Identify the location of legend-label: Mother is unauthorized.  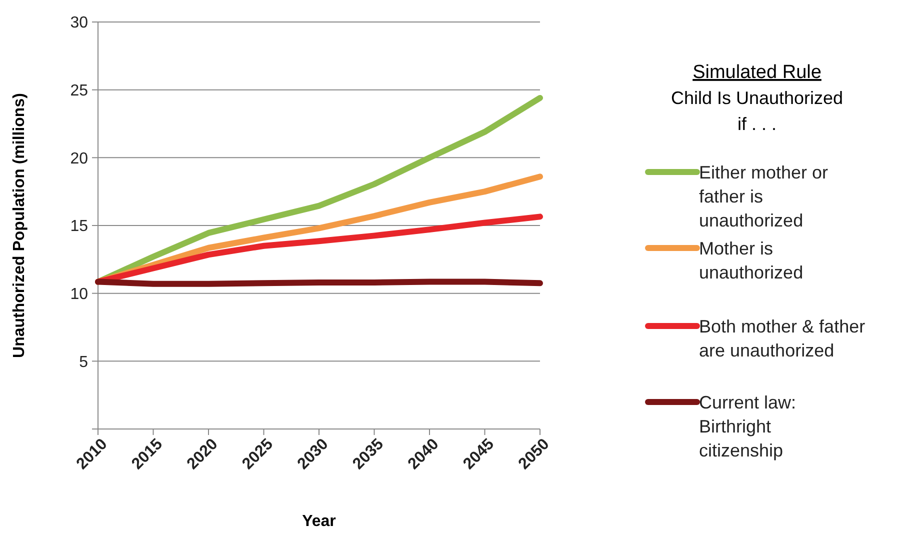
(751, 260).